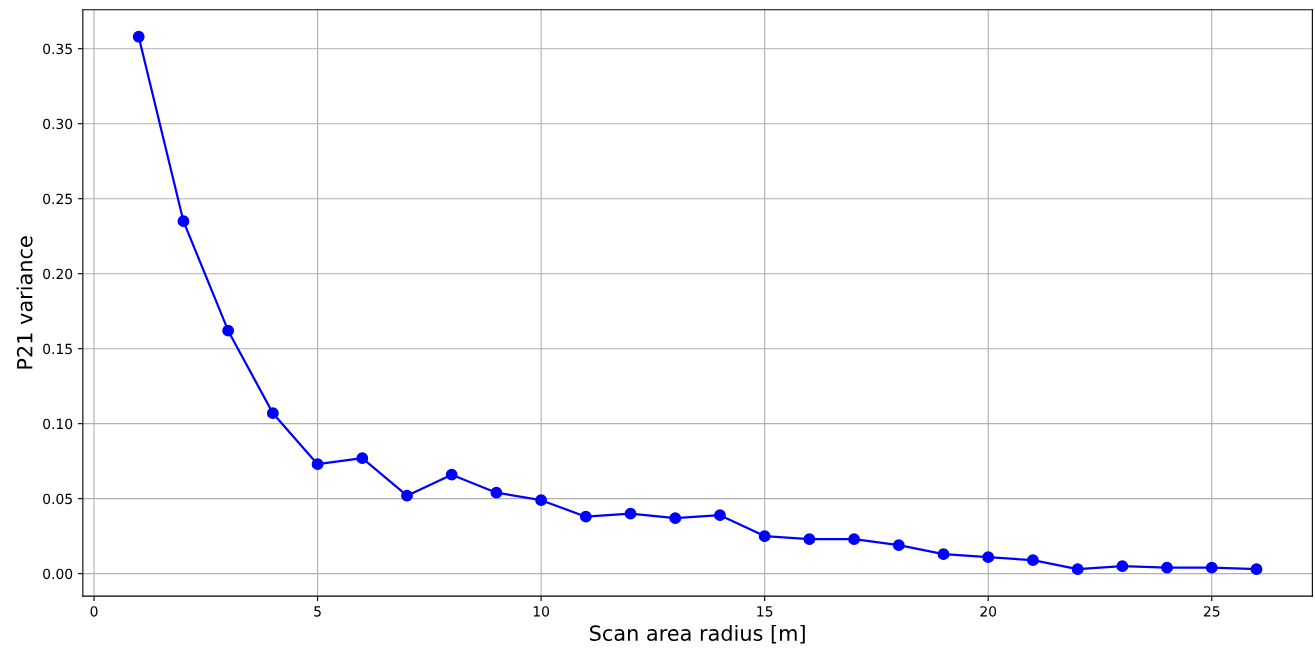 This screenshot has width=1315, height=648. I want to click on y-tick-label: 0.15, so click(57, 349).